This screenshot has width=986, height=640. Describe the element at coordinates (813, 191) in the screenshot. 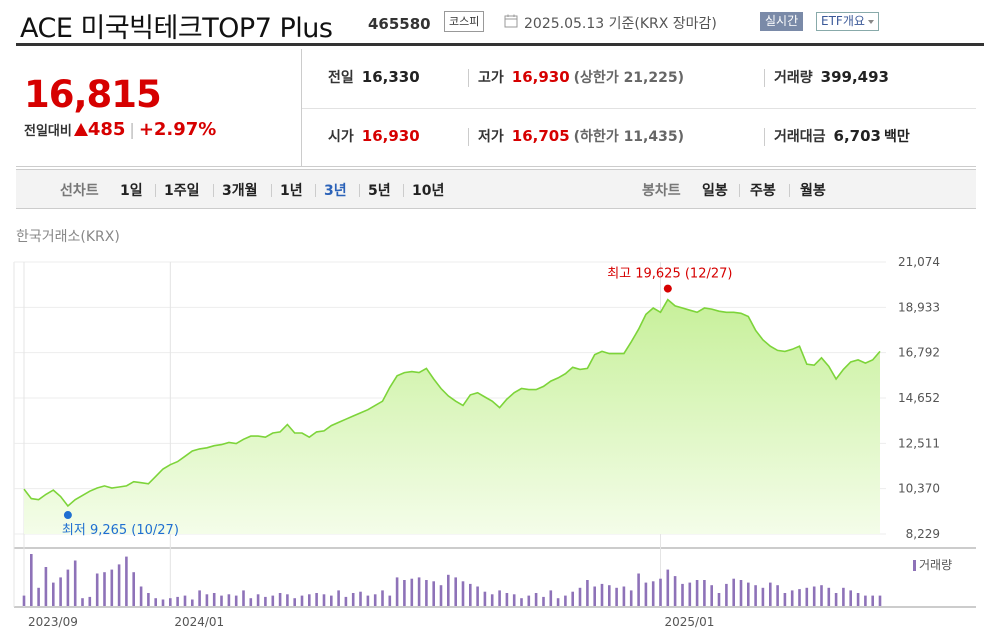

I see `tab-monthly-candle: 월봉` at that location.